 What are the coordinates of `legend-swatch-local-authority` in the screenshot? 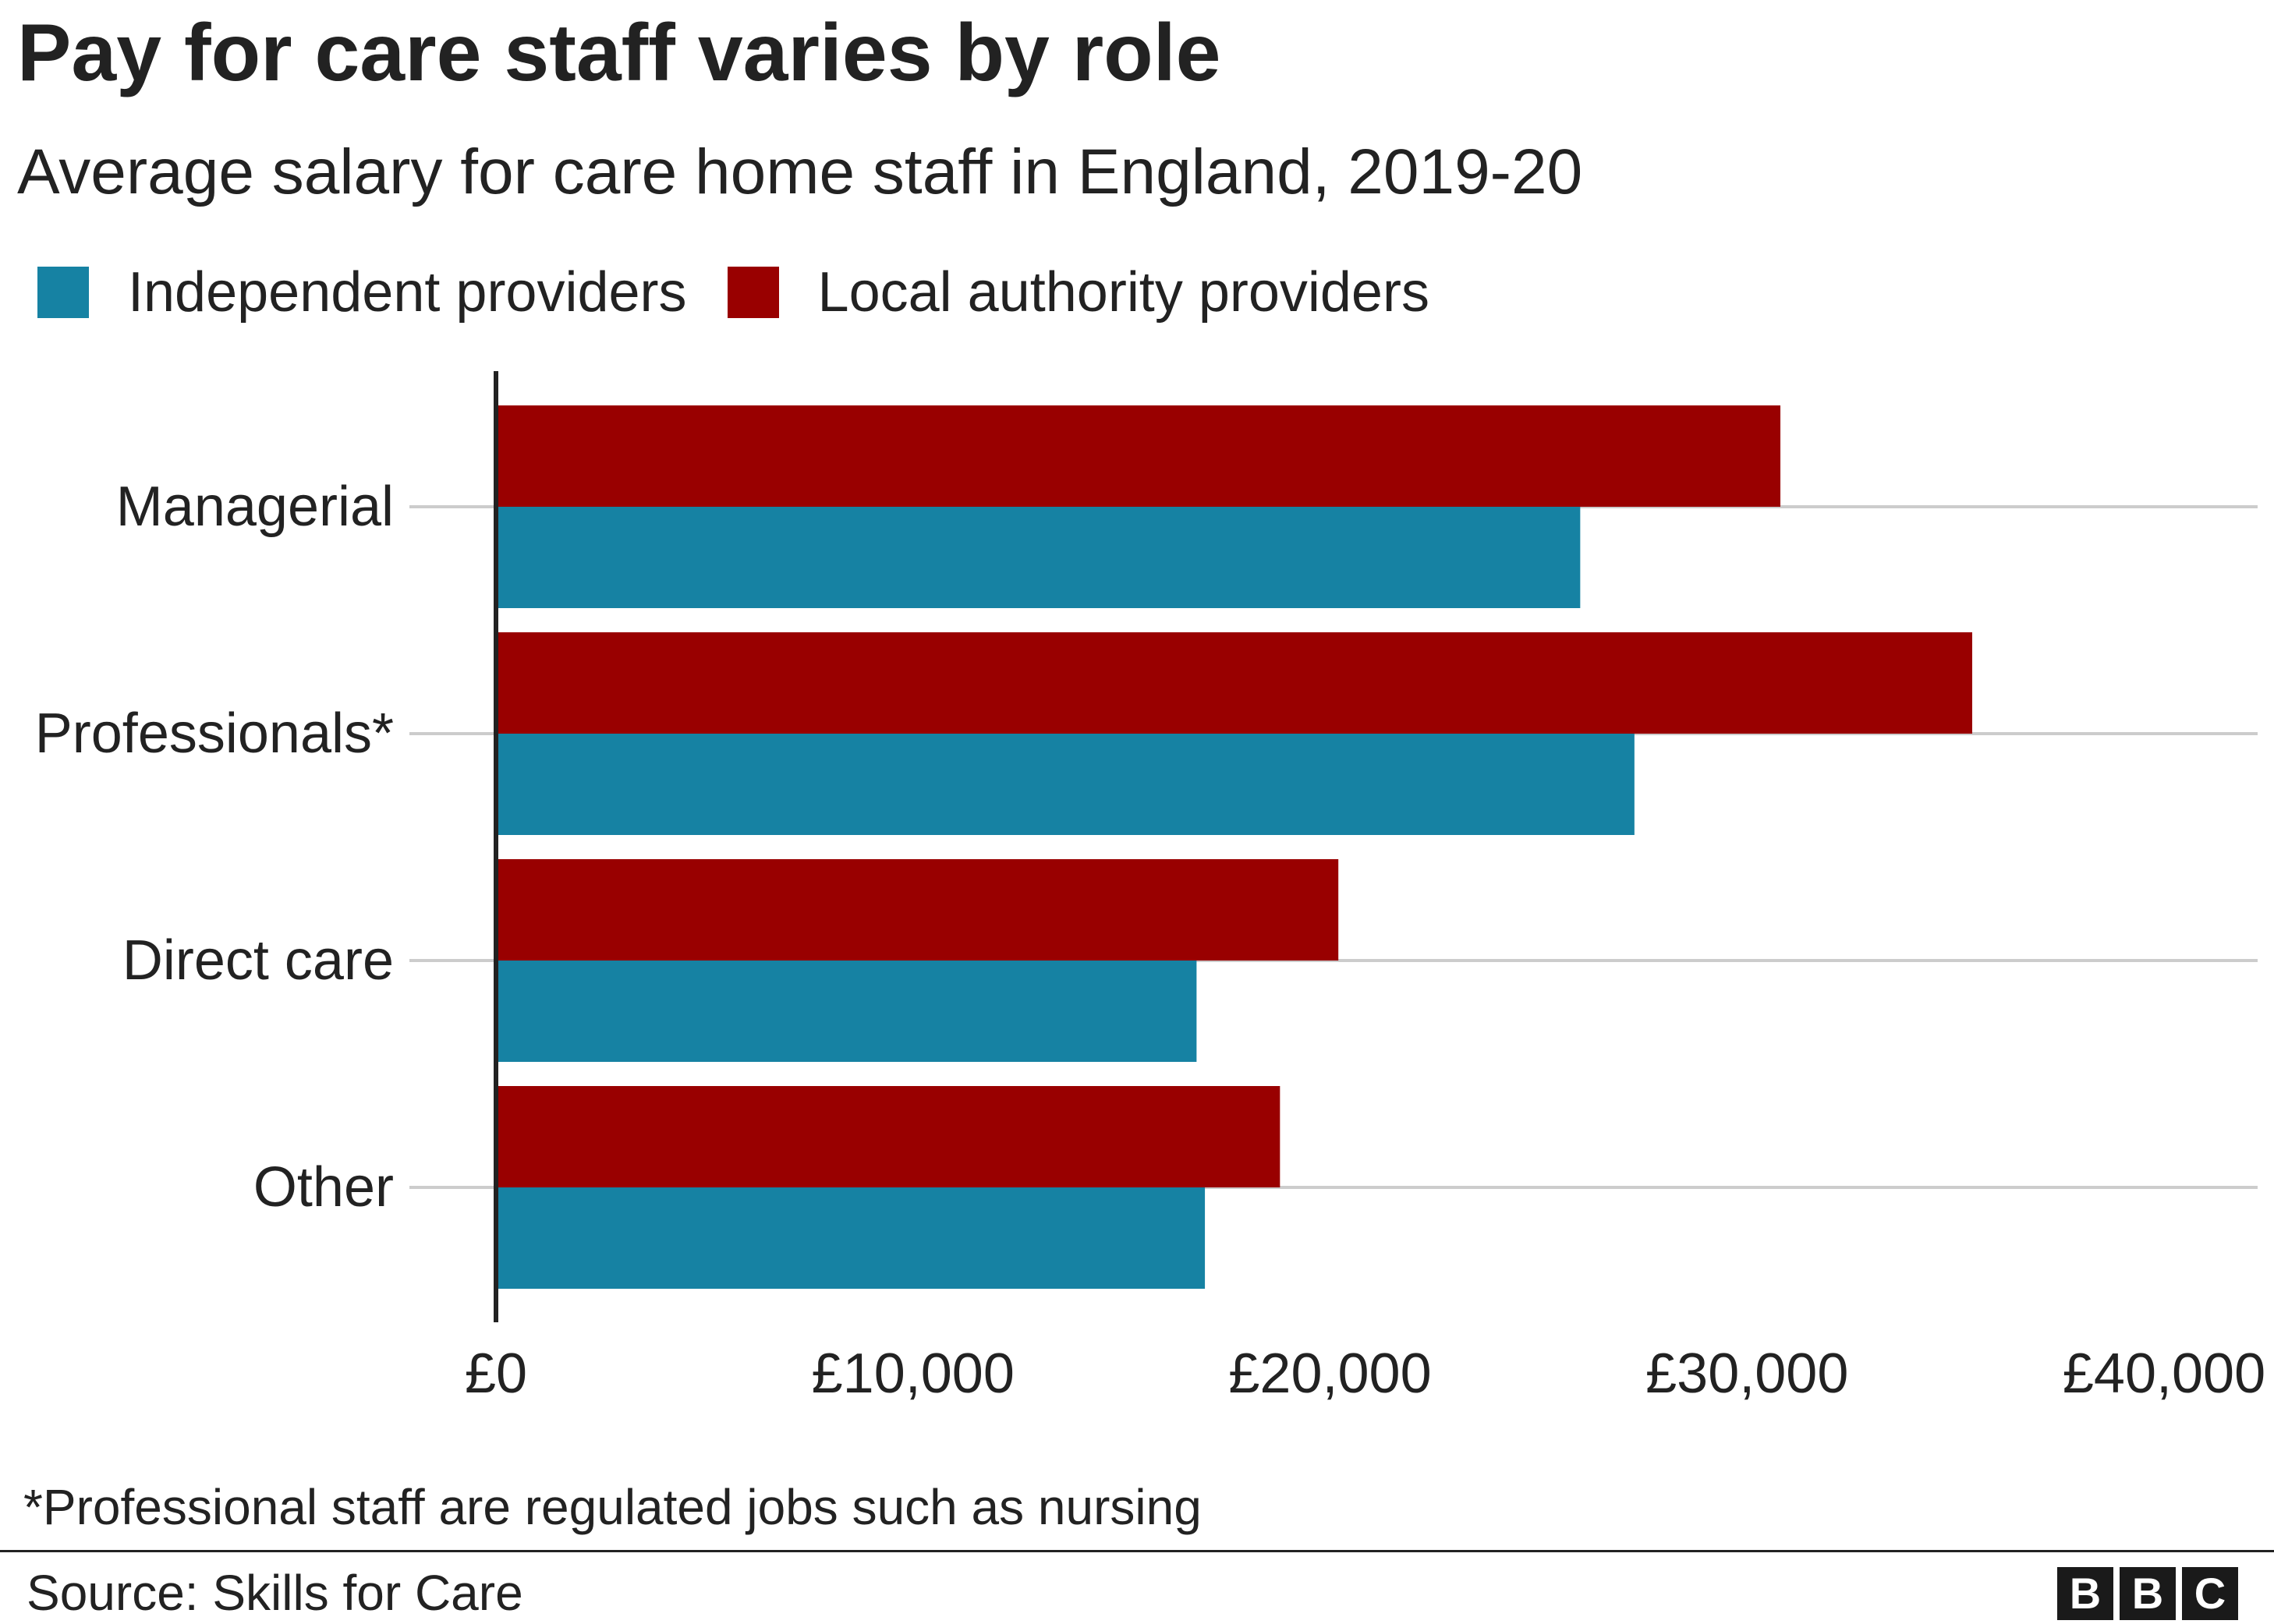 It's located at (753, 292).